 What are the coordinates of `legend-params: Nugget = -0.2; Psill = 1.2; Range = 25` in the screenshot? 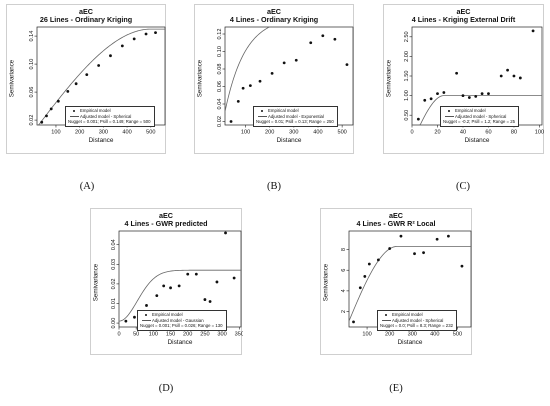 It's located at (479, 122).